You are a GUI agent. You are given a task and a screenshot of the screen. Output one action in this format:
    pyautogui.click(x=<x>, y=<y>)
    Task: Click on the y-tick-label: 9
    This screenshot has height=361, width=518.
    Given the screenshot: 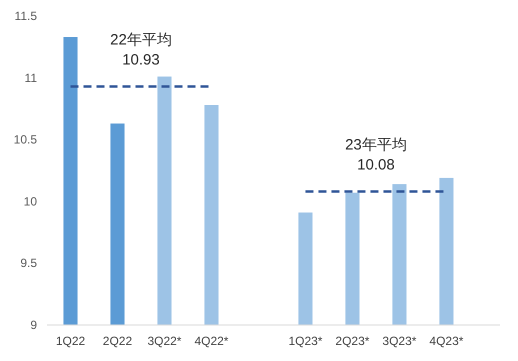 What is the action you would take?
    pyautogui.click(x=34, y=325)
    